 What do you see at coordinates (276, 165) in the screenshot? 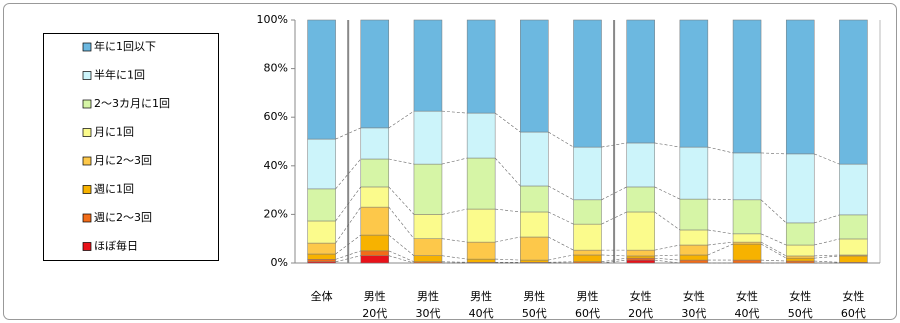
I see `y-tick-label: 40%` at bounding box center [276, 165].